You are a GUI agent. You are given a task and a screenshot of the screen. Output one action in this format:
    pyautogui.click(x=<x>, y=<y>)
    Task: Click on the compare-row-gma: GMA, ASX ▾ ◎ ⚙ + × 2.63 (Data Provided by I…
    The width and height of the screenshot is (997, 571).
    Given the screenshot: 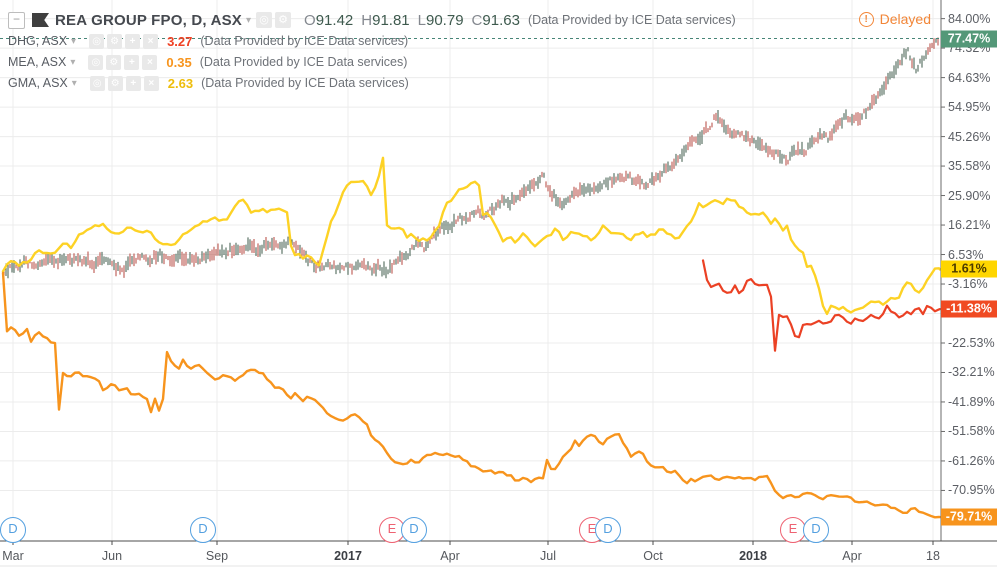 What is the action you would take?
    pyautogui.click(x=372, y=83)
    